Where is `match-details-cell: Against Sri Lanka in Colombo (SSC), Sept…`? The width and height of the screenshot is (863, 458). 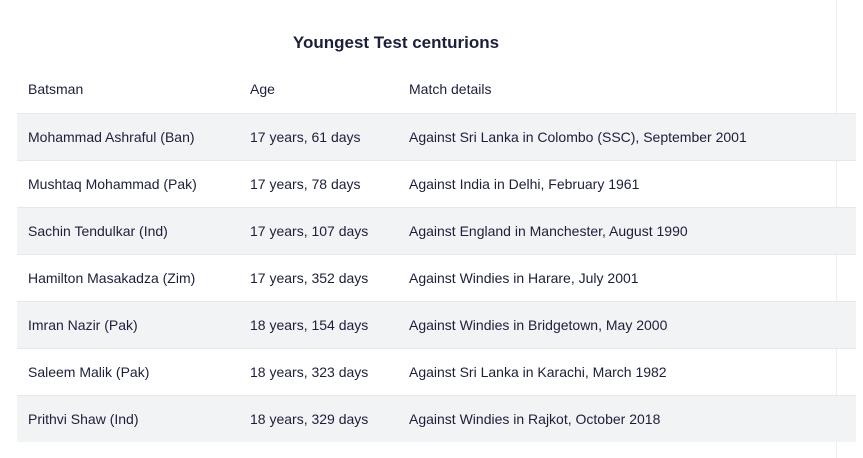 match-details-cell: Against Sri Lanka in Colombo (SSC), Sept… is located at coordinates (627, 137).